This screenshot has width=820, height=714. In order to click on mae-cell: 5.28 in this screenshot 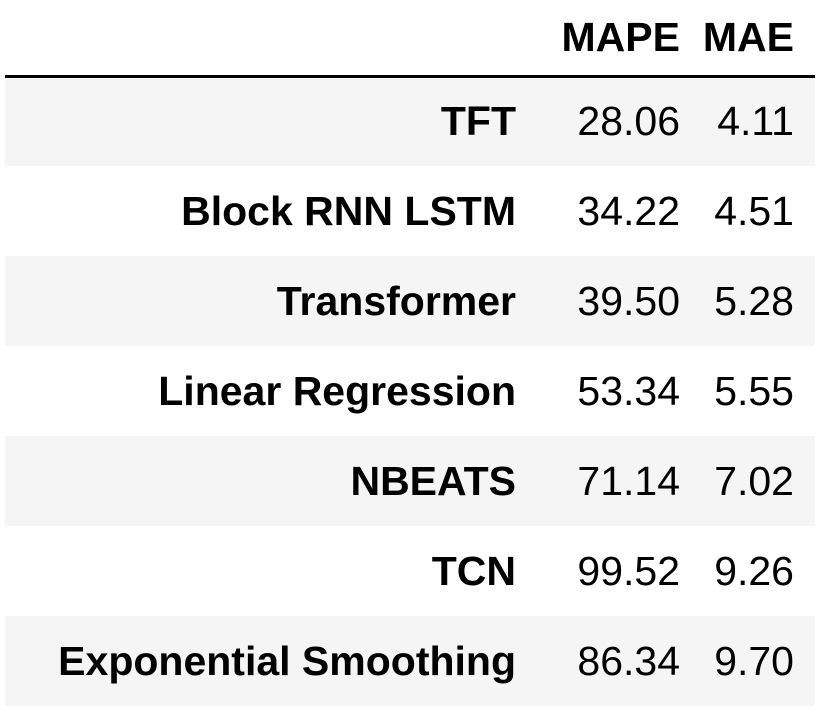, I will do `click(754, 300)`.